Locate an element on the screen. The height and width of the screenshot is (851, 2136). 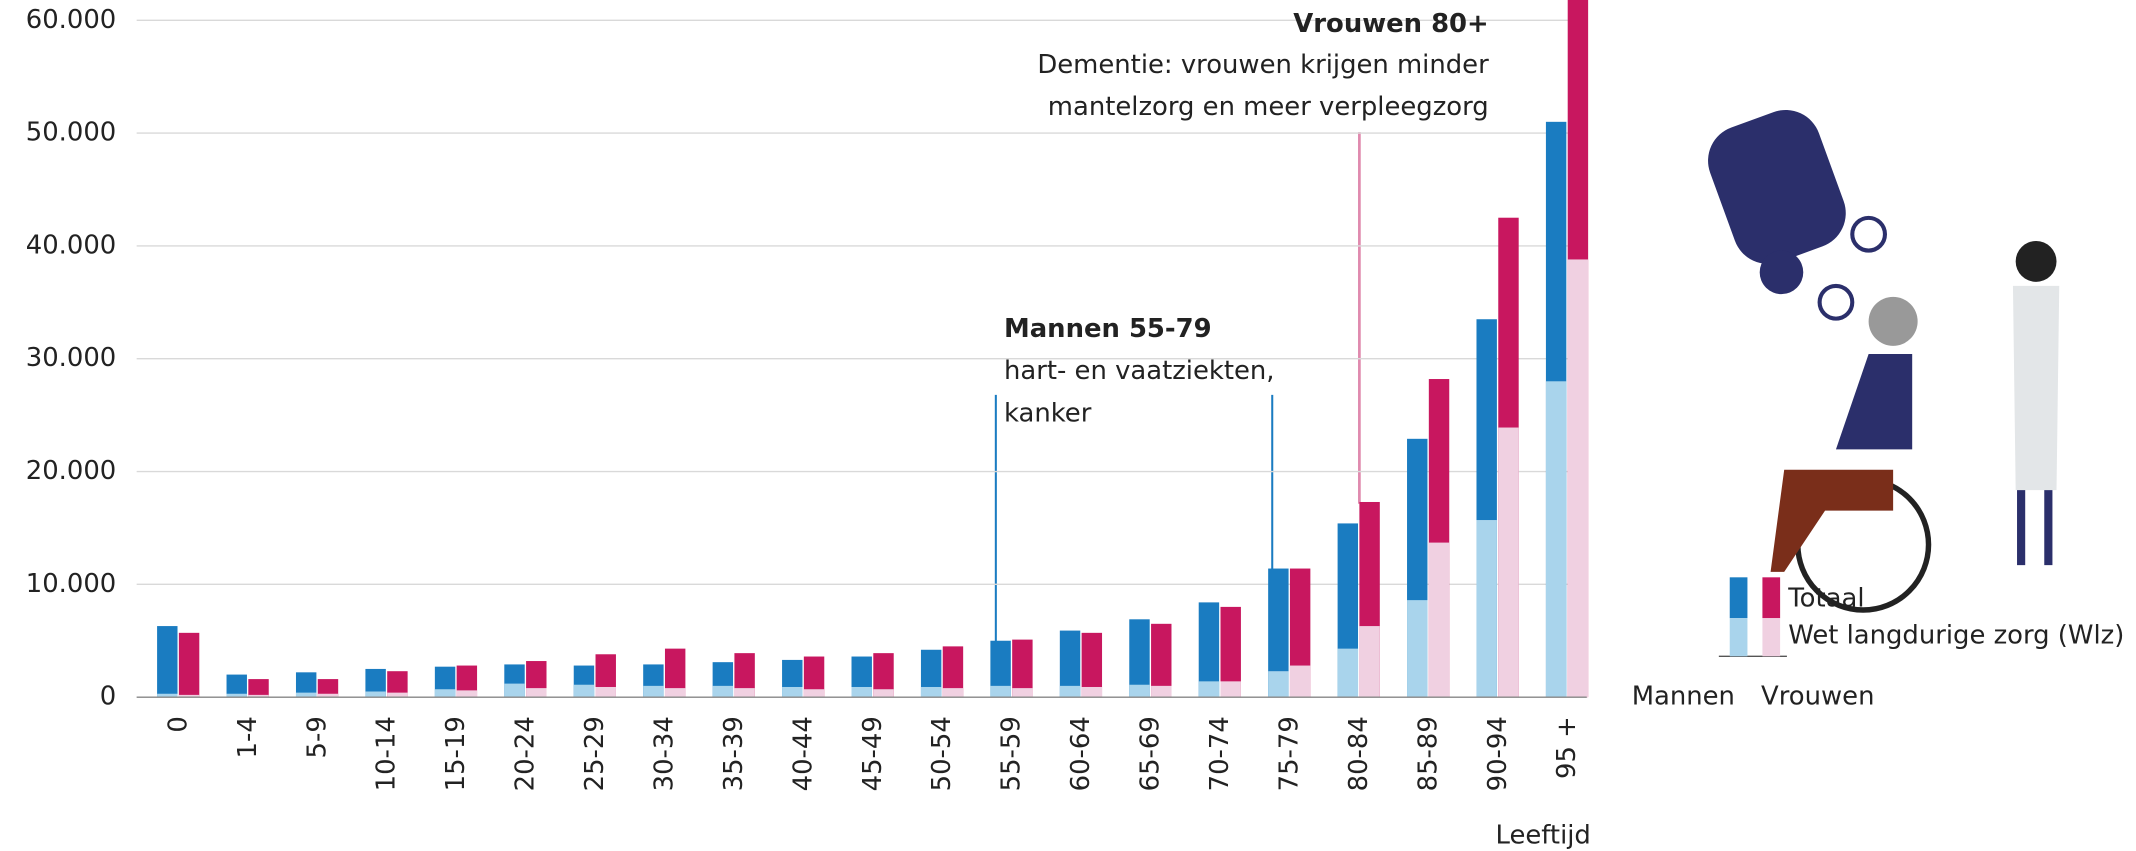
x-tick-label: 45-49 is located at coordinates (873, 753).